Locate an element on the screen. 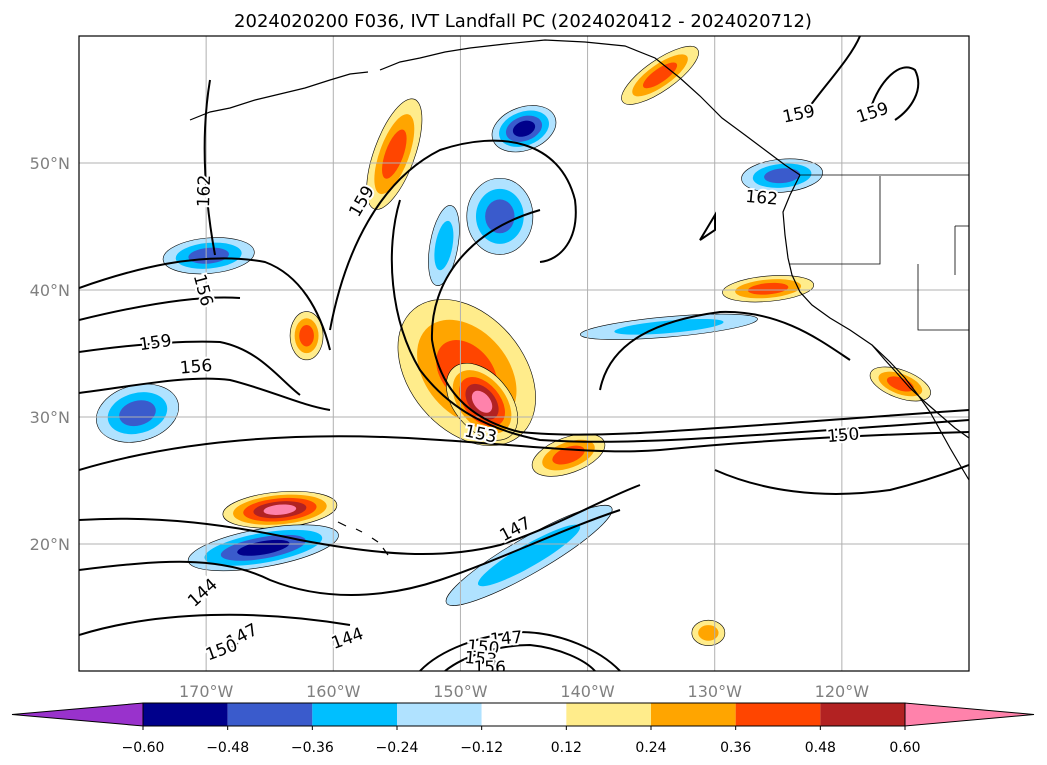  anomaly-positive-small-sw is located at coordinates (708, 632).